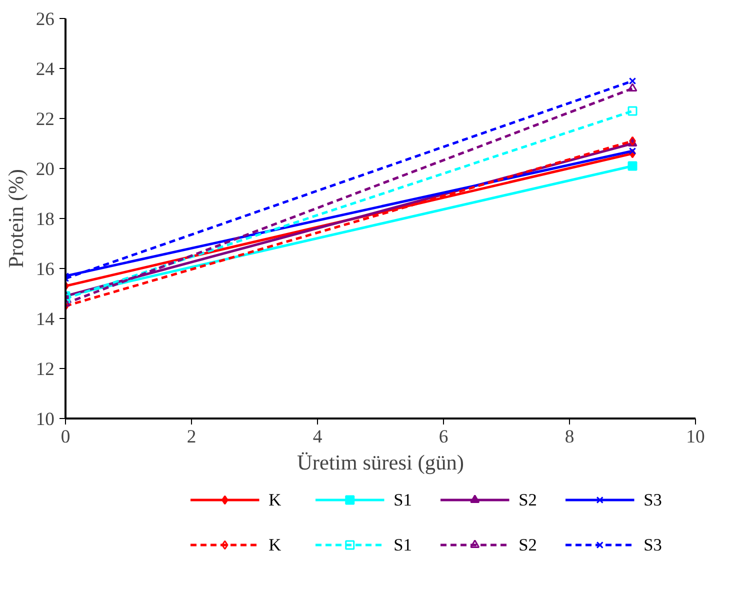 This screenshot has width=755, height=610. What do you see at coordinates (695, 437) in the screenshot?
I see `x-tick-label: 10` at bounding box center [695, 437].